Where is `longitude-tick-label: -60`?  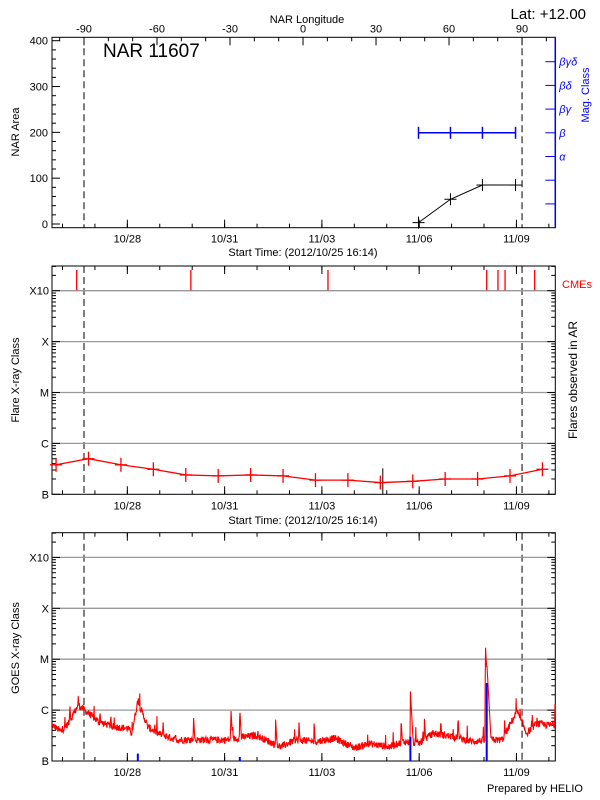
longitude-tick-label: -60 is located at coordinates (157, 29).